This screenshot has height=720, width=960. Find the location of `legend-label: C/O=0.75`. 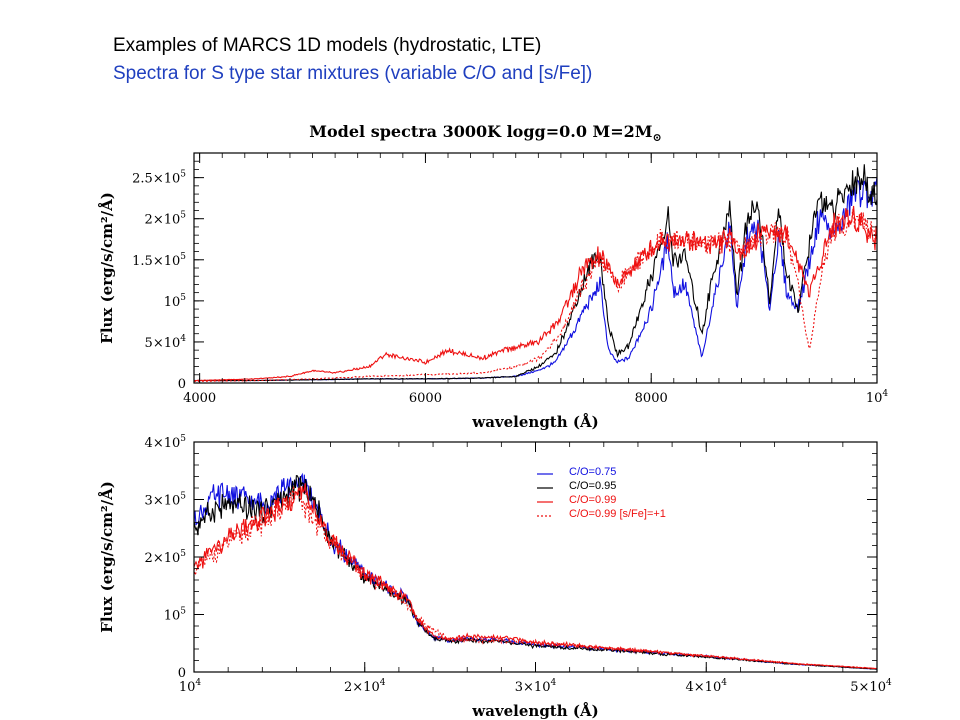

legend-label: C/O=0.75 is located at coordinates (592, 472).